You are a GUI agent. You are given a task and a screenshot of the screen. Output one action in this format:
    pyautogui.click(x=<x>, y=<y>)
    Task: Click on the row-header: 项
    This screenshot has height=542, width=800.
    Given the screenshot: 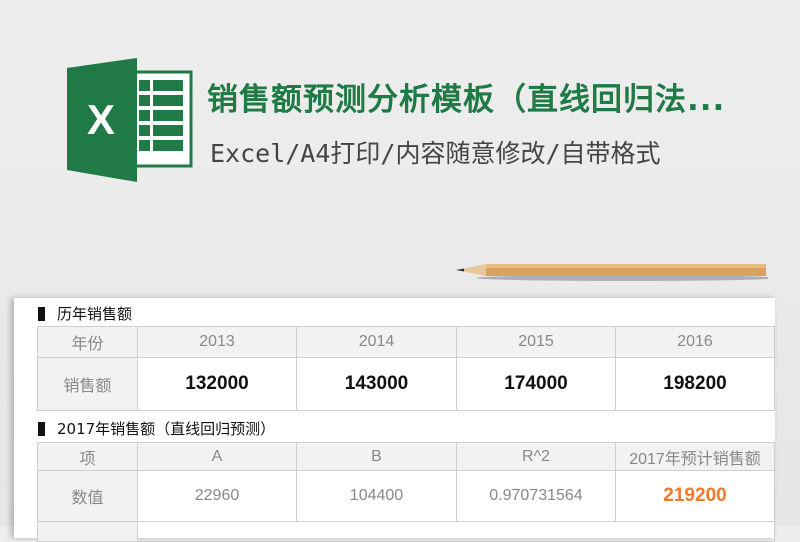 What is the action you would take?
    pyautogui.click(x=87, y=456)
    